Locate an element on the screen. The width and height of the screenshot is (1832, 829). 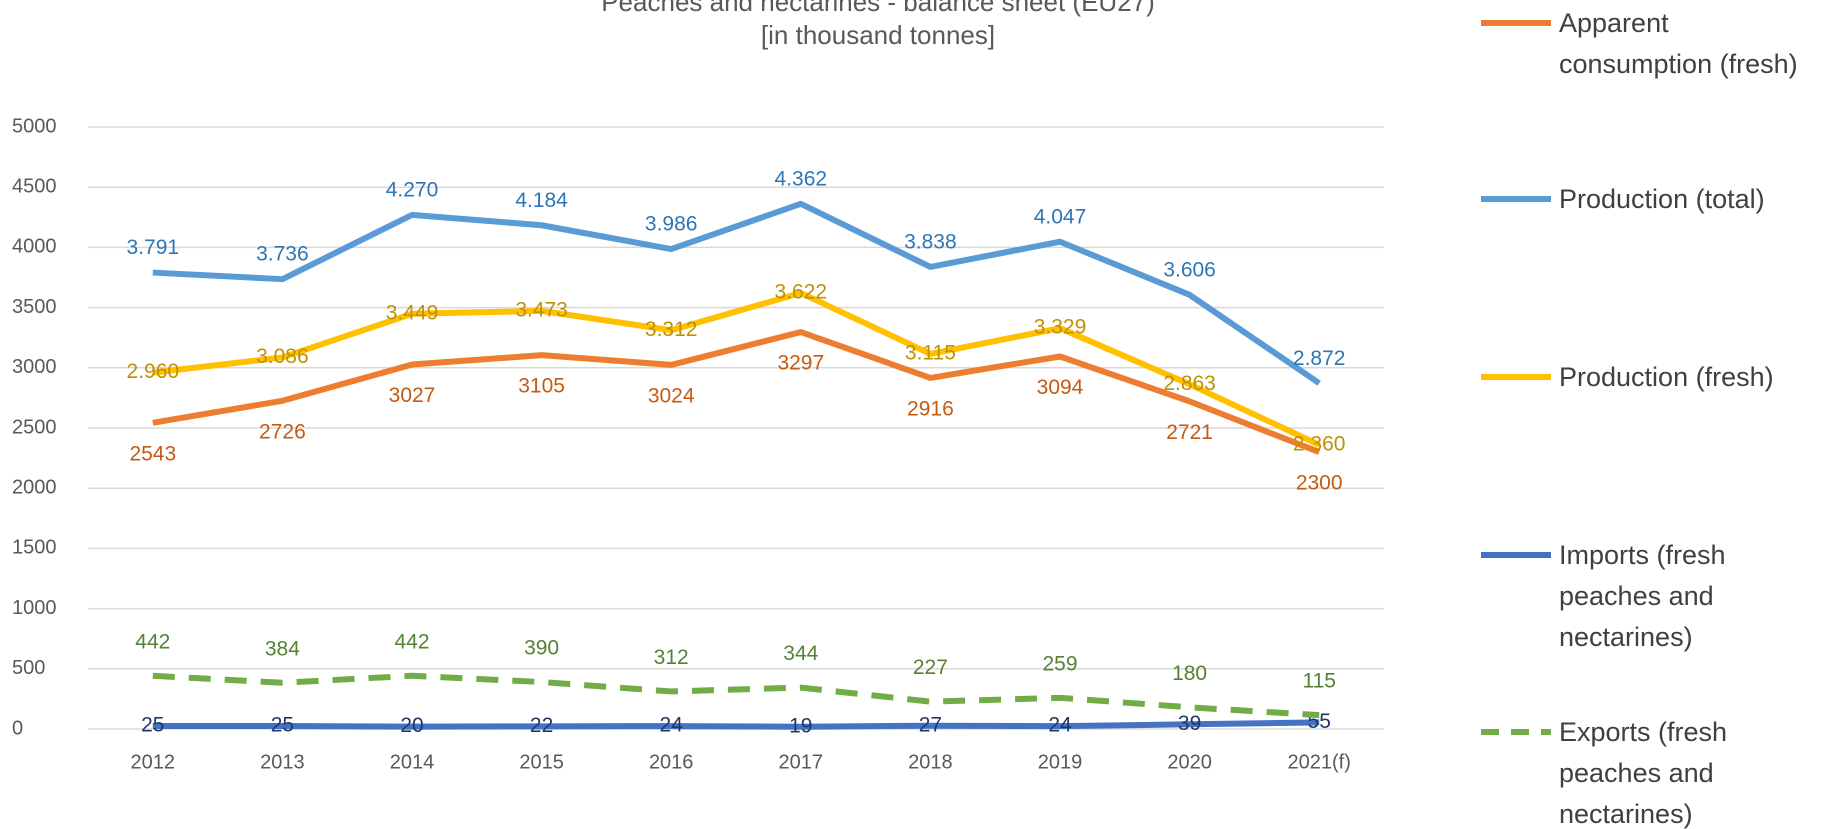
y-tick-label: 3000 is located at coordinates (34, 367).